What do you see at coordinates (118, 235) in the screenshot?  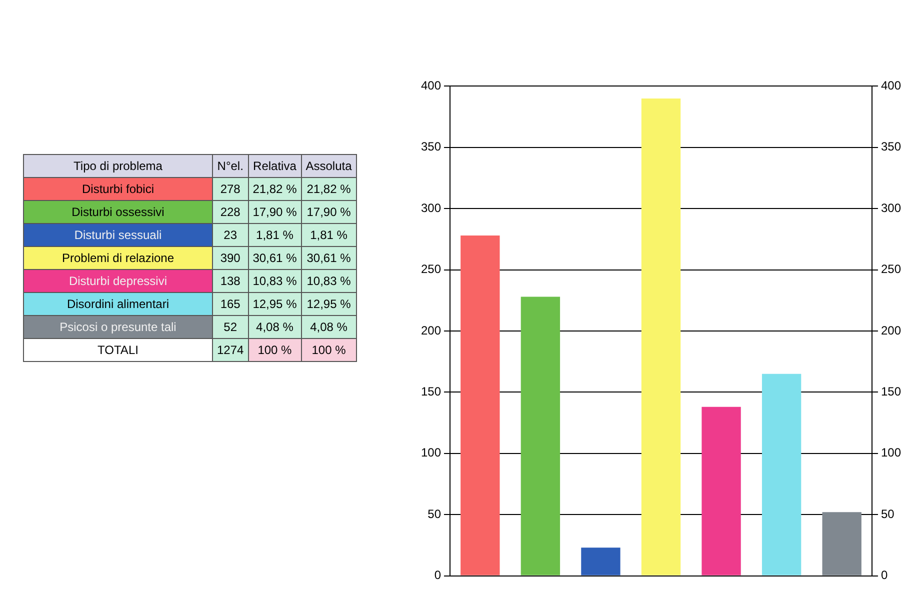 I see `text: Disturbi sessuali` at bounding box center [118, 235].